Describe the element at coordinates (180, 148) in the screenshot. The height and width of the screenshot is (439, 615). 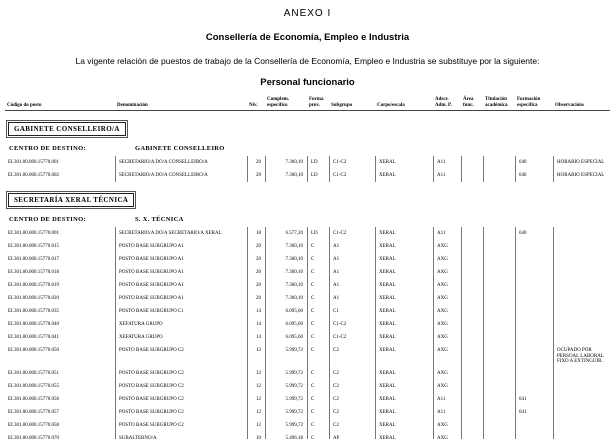
I see `centro-de-destino-value: GABINETE CONSELLEIRO` at that location.